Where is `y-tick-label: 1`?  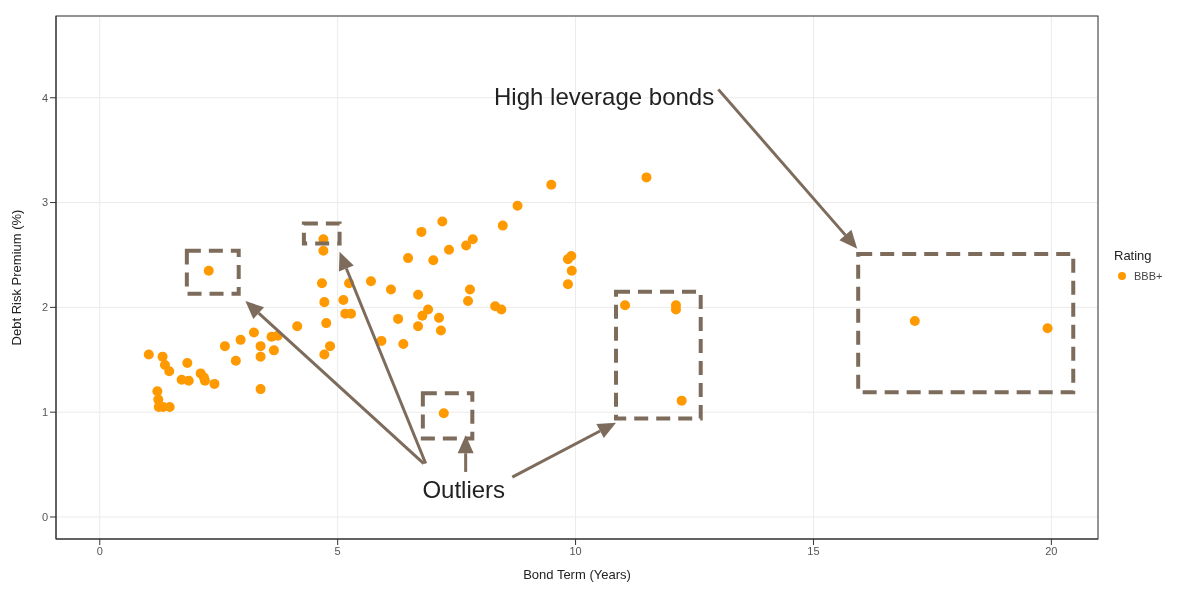 y-tick-label: 1 is located at coordinates (44, 412).